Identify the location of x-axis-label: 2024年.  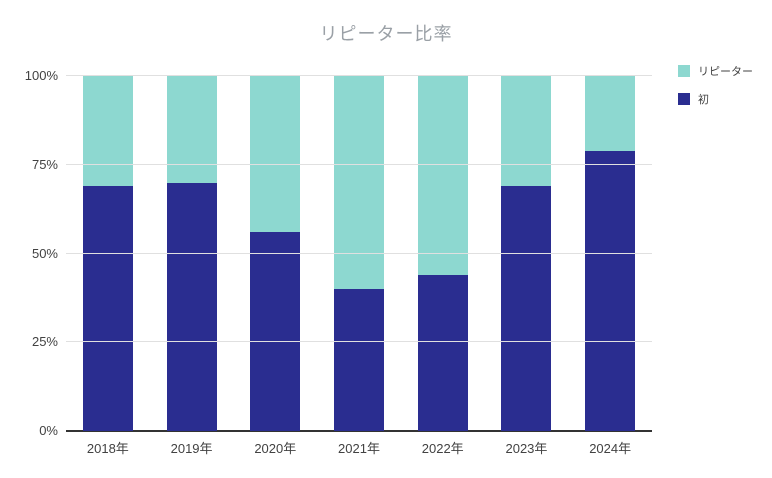
(610, 448).